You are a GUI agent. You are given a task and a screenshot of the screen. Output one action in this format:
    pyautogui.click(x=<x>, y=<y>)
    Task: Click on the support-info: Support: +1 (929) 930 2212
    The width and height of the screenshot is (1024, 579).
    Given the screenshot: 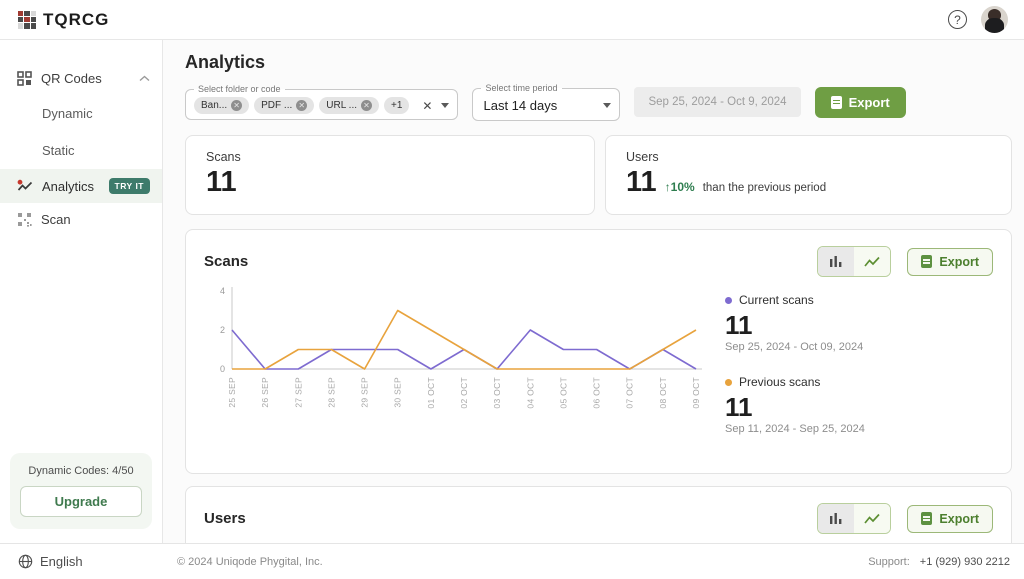 What is the action you would take?
    pyautogui.click(x=946, y=562)
    